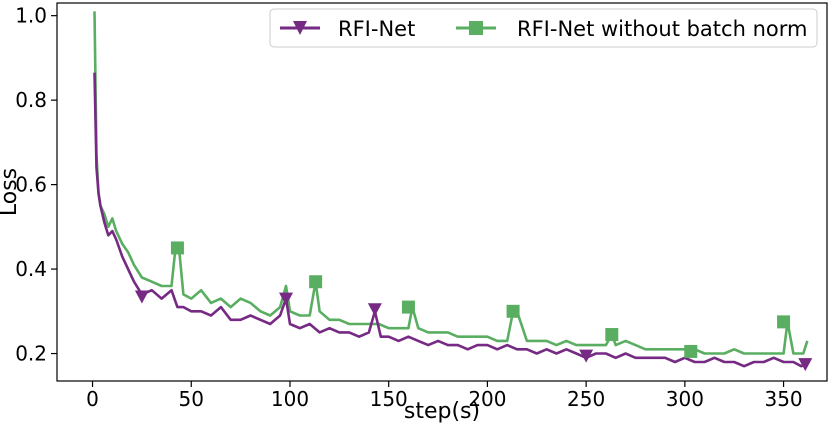  What do you see at coordinates (11, 192) in the screenshot?
I see `y-axis-label: Loss` at bounding box center [11, 192].